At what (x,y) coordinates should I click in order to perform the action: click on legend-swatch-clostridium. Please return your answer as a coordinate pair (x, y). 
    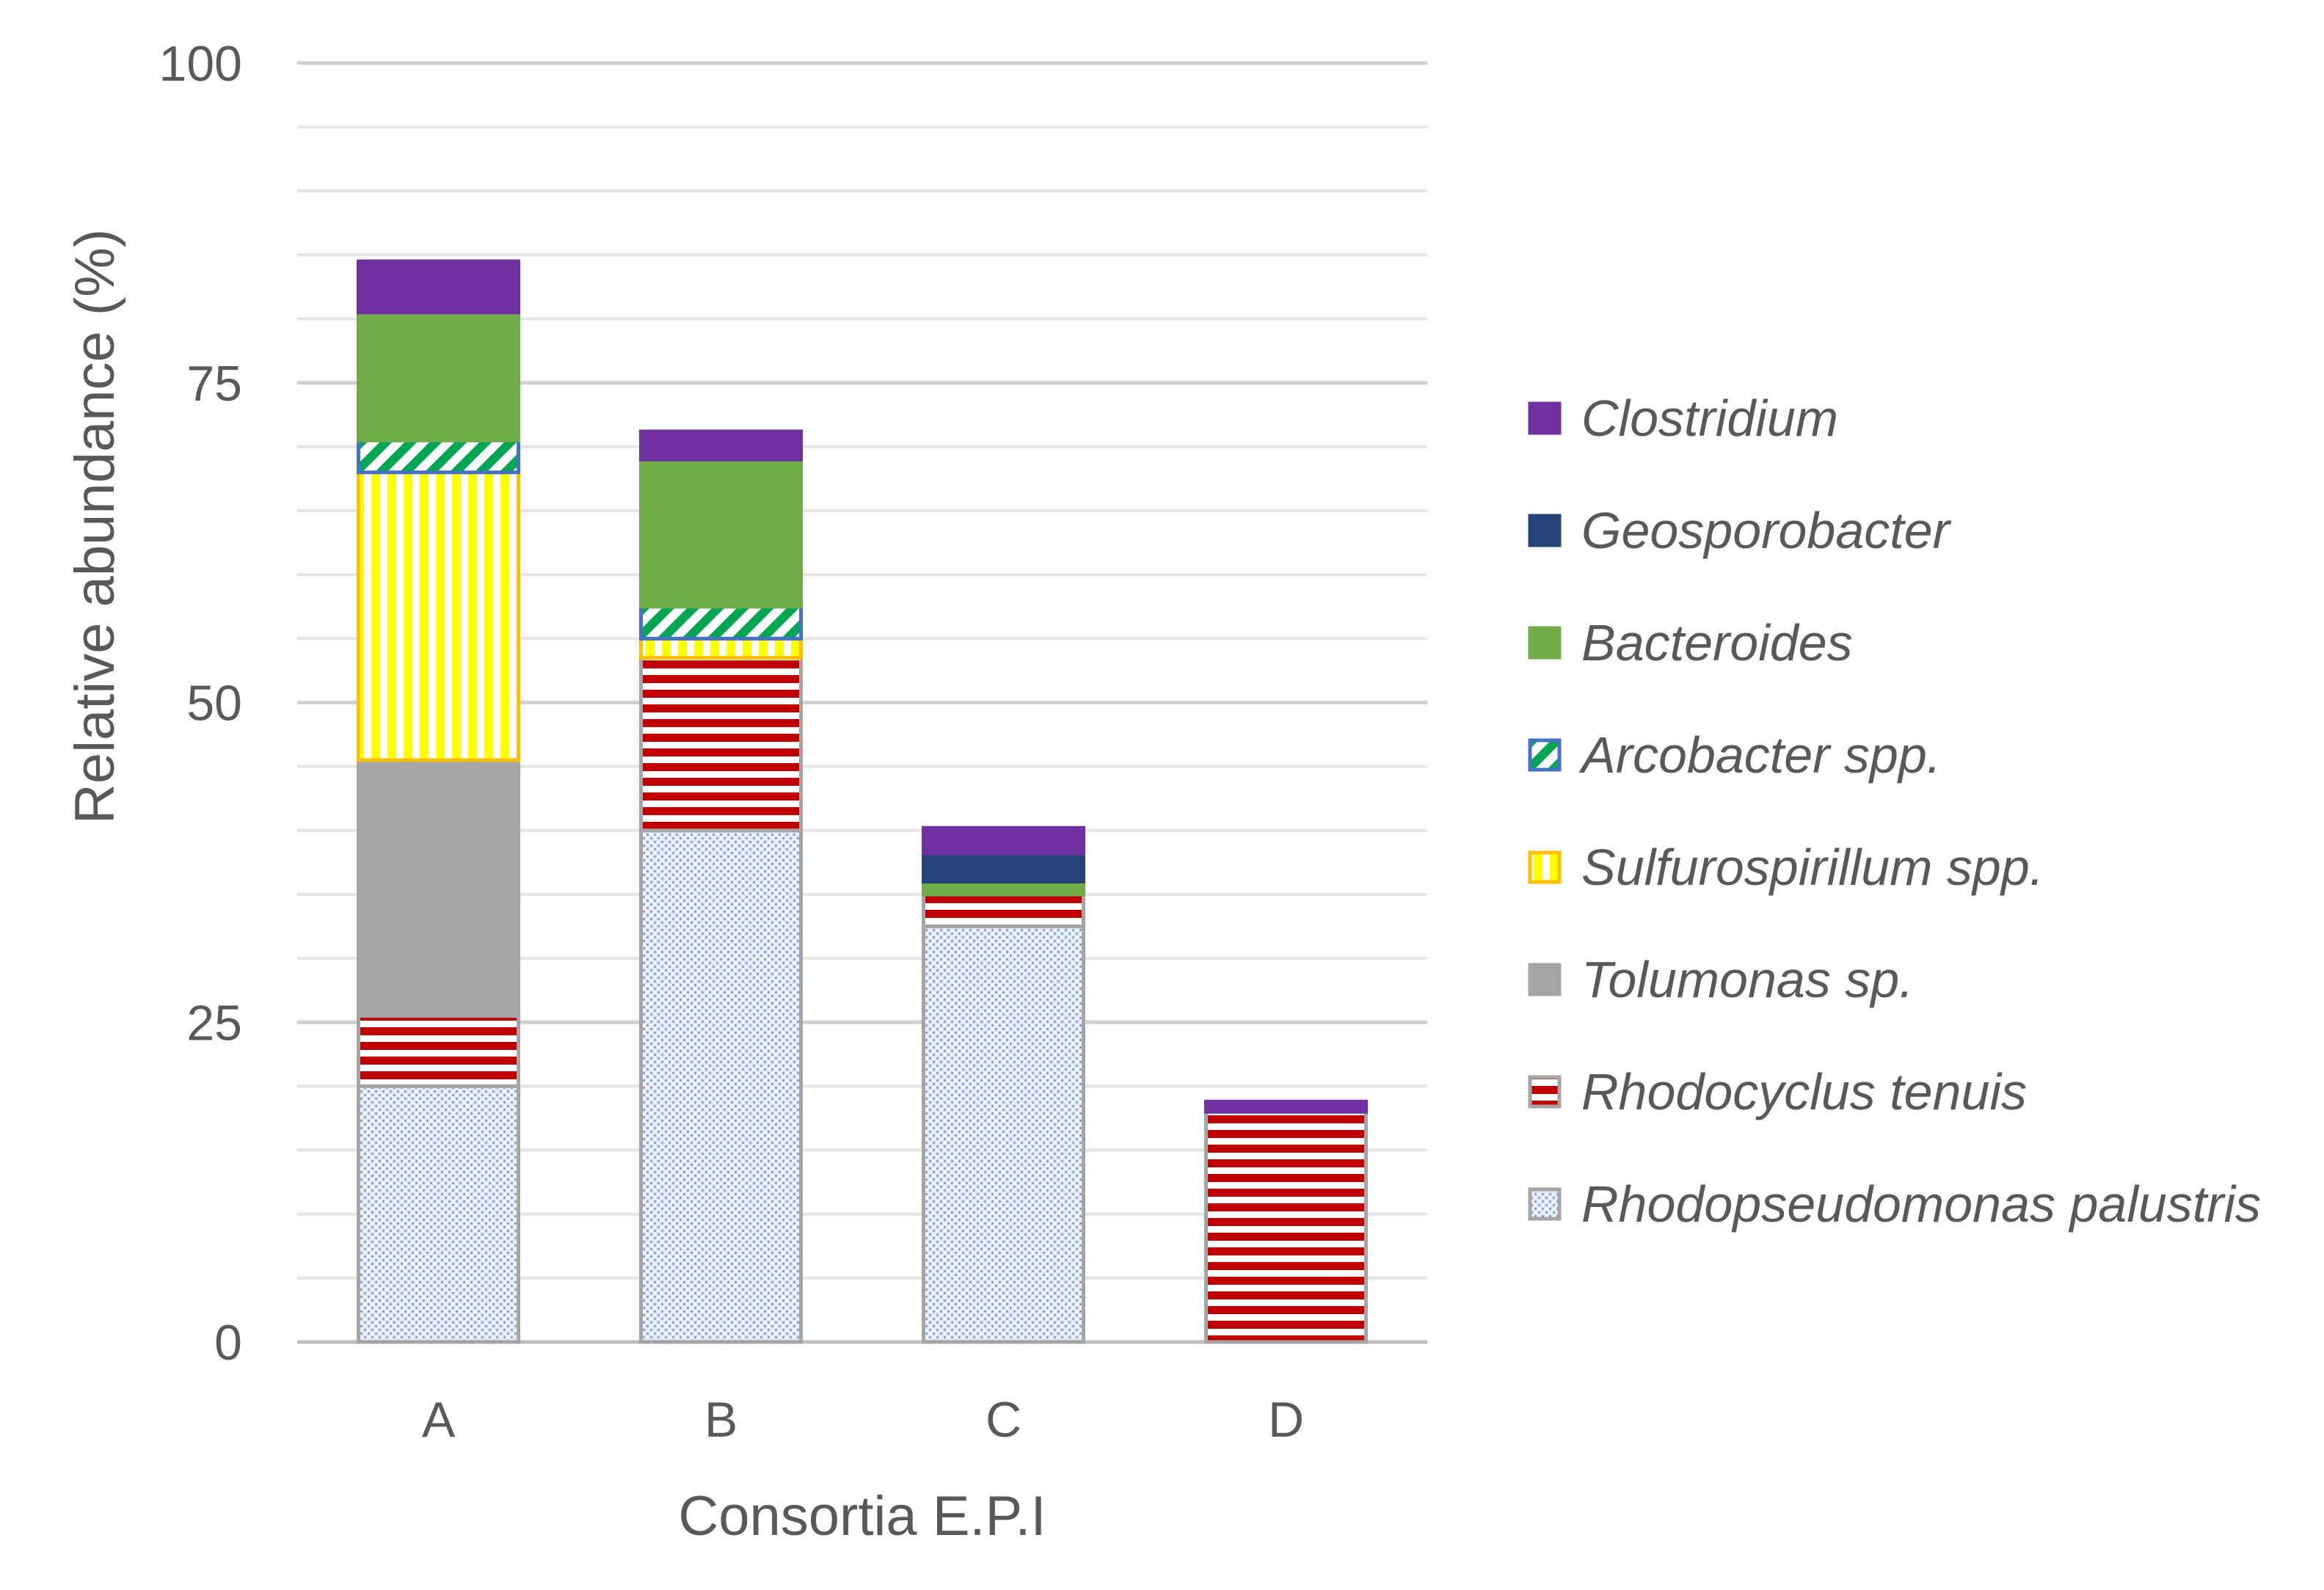
    Looking at the image, I should click on (1545, 418).